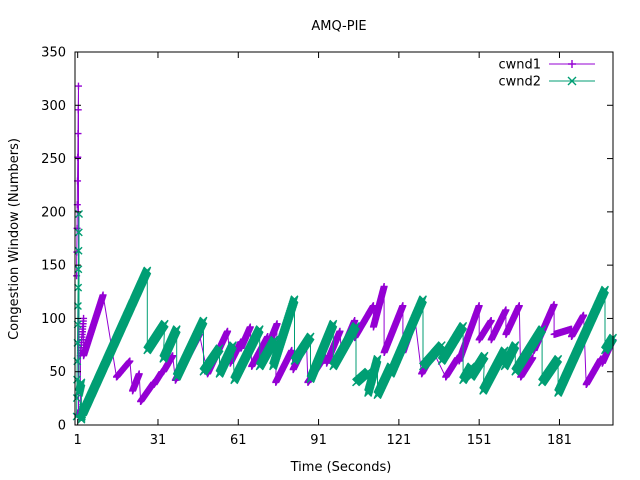 The image size is (640, 480). Describe the element at coordinates (519, 82) in the screenshot. I see `legend-label: cwnd2` at that location.